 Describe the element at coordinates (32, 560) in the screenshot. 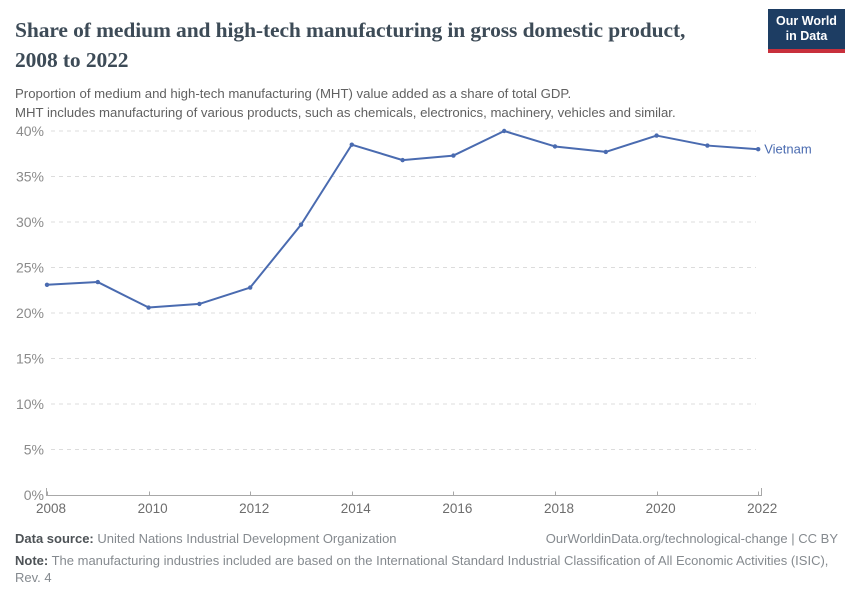

I see `note-label: Note:` at that location.